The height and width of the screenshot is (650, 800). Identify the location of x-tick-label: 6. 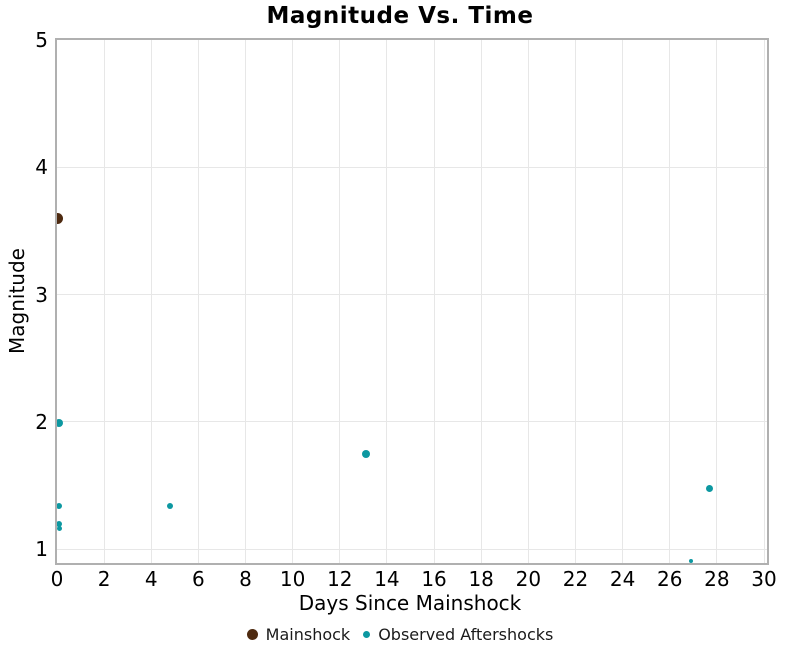
(198, 579).